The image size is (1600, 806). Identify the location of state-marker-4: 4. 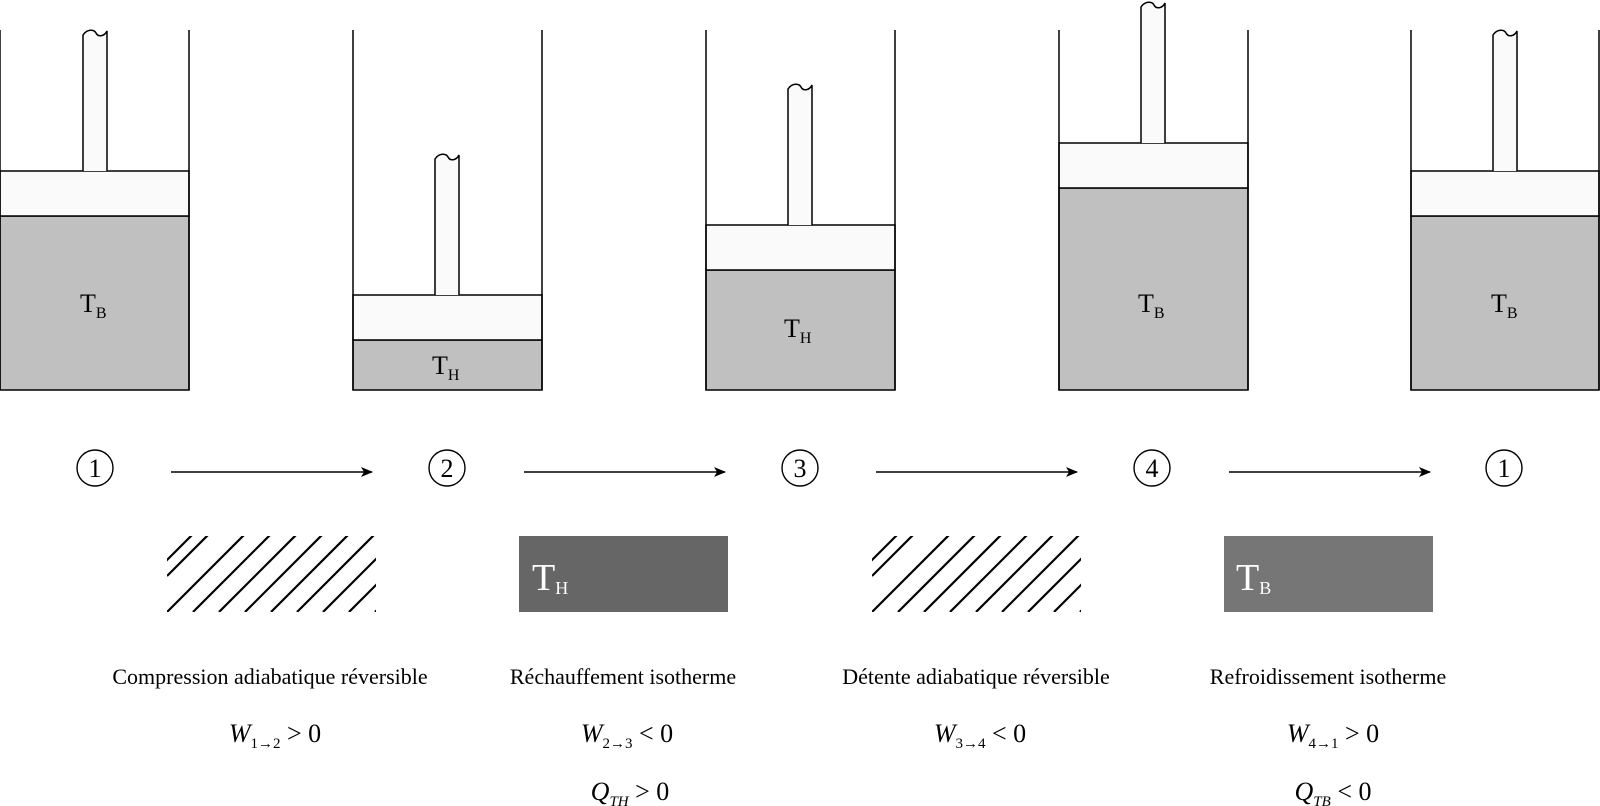
(1152, 468).